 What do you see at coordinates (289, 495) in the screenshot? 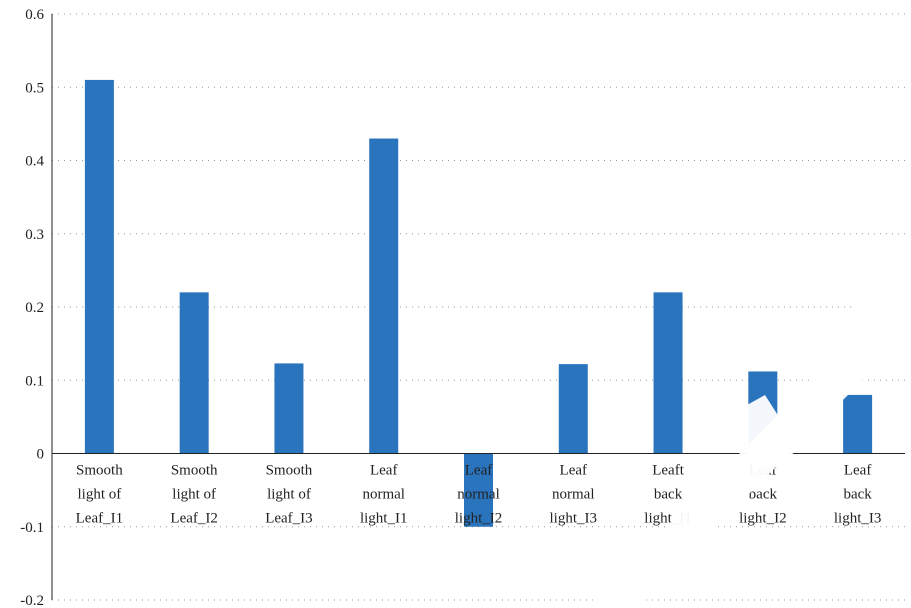
I see `x-category-label: Smooth light of Leaf_I3` at bounding box center [289, 495].